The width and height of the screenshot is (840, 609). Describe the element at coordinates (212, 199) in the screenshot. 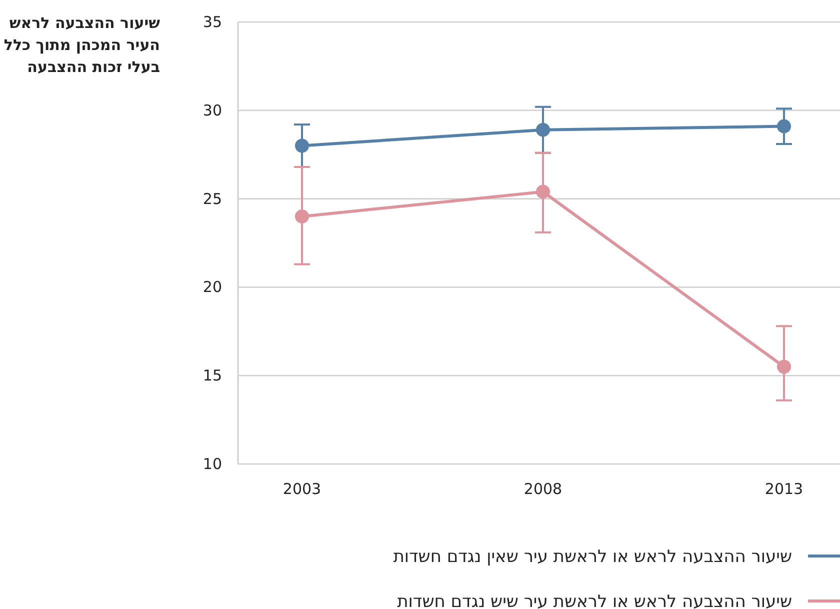

I see `y-tick-label: 25` at that location.